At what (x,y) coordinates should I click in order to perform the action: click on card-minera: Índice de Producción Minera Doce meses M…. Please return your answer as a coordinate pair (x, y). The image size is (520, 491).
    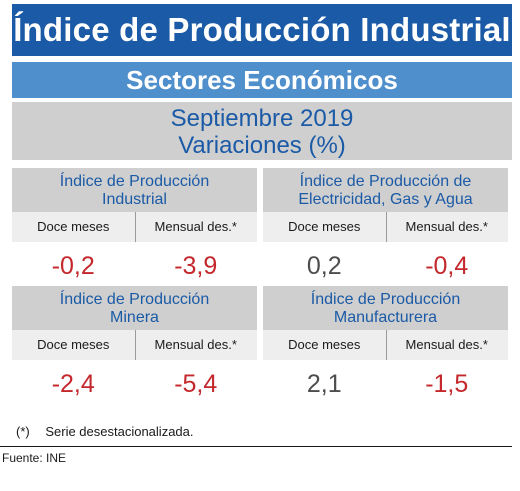
    Looking at the image, I should click on (134, 348).